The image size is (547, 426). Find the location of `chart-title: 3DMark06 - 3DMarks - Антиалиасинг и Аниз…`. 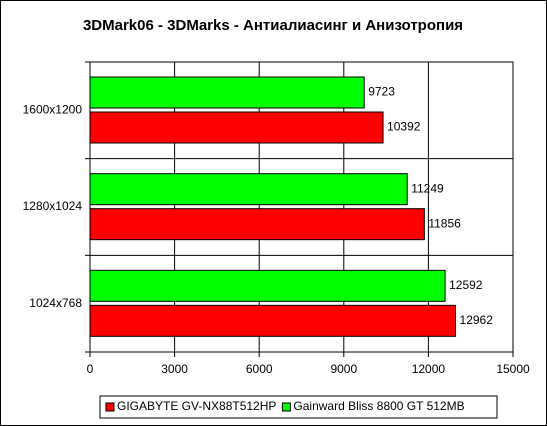

chart-title: 3DMark06 - 3DMarks - Антиалиасинг и Аниз… is located at coordinates (273, 25).